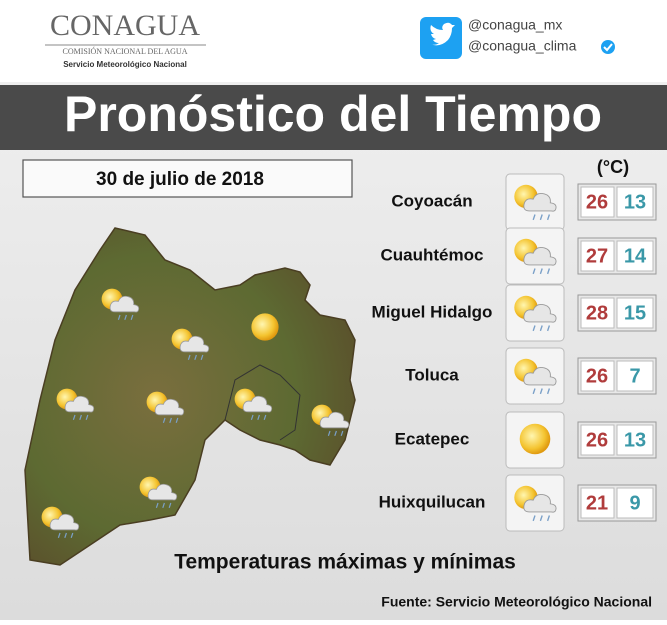 The image size is (667, 625). I want to click on max-temp: 21, so click(597, 503).